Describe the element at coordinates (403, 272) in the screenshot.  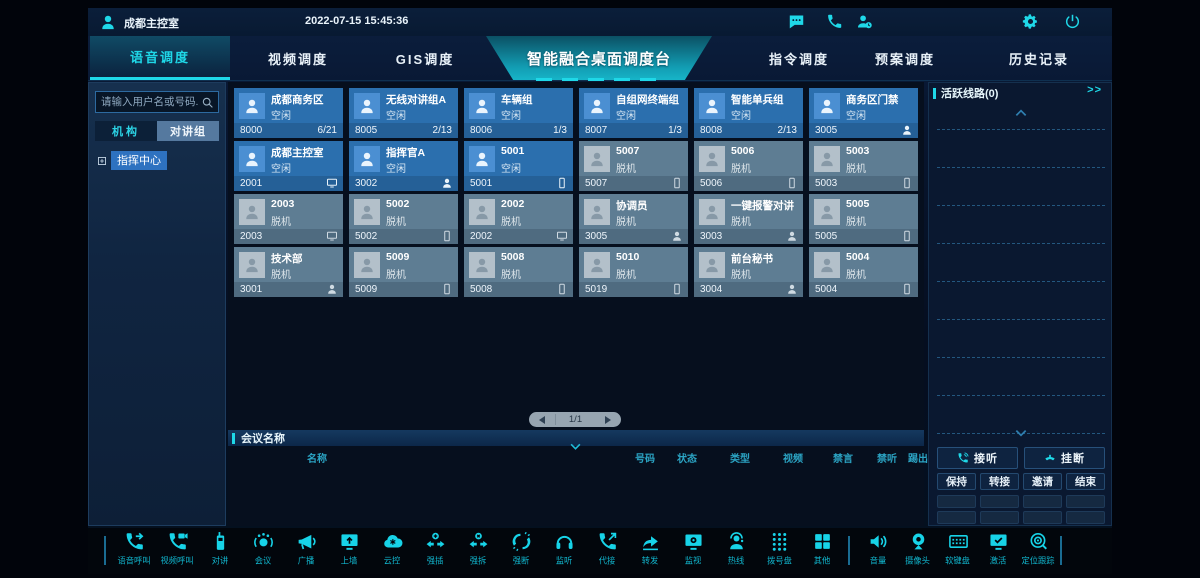
I see `device-card: 5009 脱机 5009` at that location.